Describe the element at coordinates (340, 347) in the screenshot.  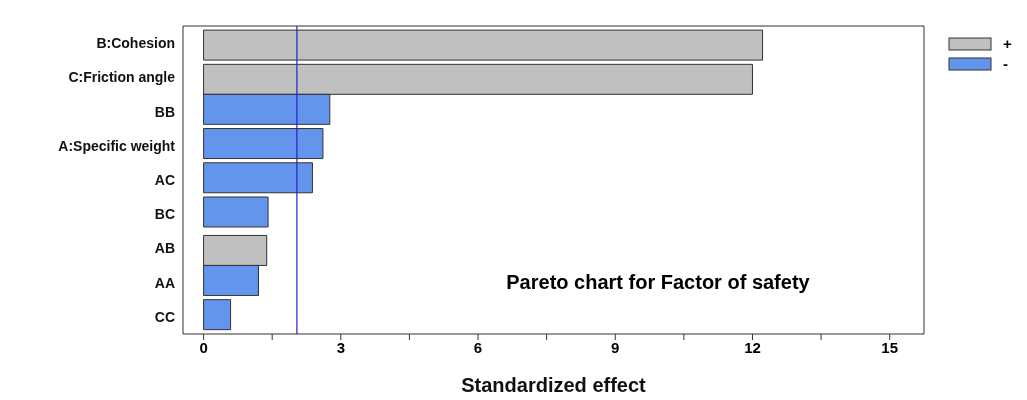
I see `x-tick-label: 3` at that location.